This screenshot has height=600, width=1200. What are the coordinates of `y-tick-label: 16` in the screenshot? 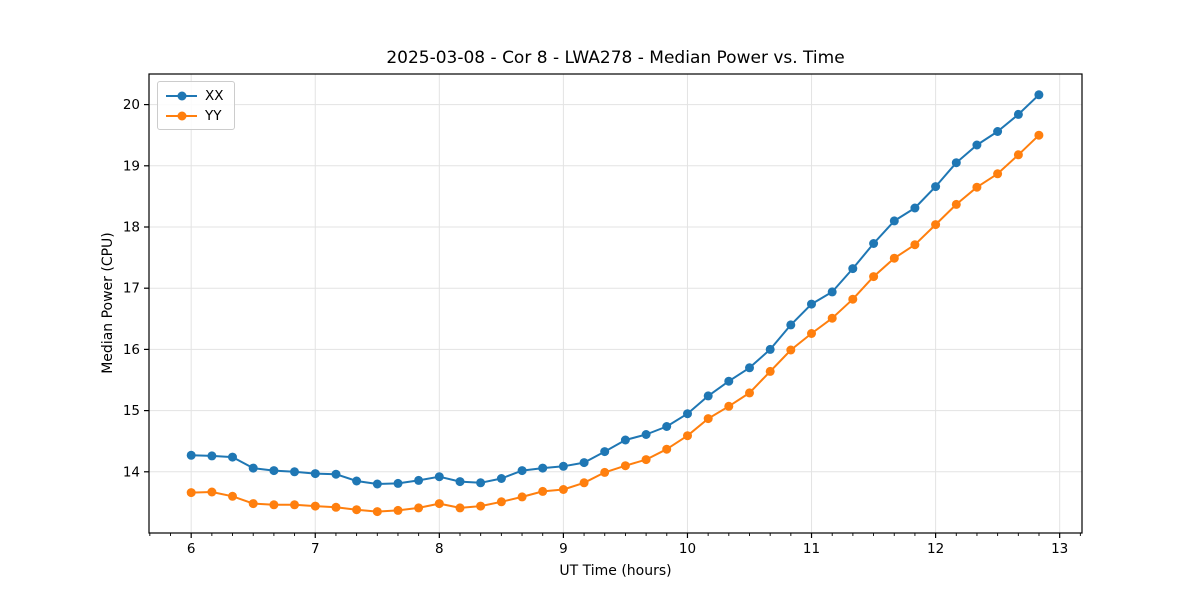 It's located at (131, 350).